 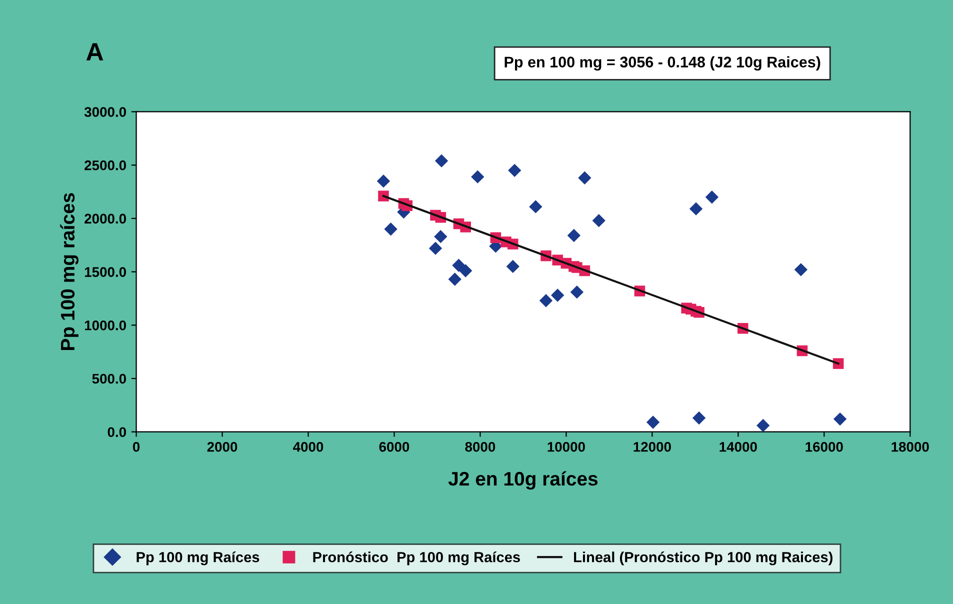 What do you see at coordinates (105, 165) in the screenshot?
I see `y-tick-label: 2500.0` at bounding box center [105, 165].